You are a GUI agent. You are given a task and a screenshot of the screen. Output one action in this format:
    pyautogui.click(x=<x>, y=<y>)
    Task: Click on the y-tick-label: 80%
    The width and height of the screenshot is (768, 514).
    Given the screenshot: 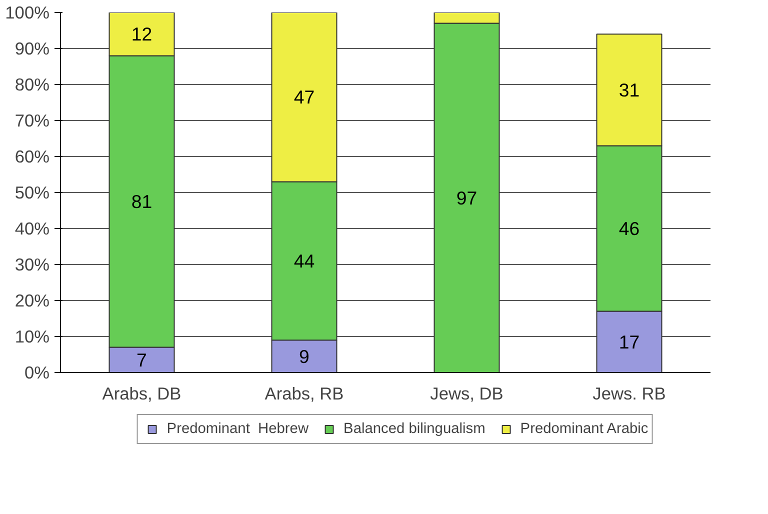 What is the action you would take?
    pyautogui.click(x=32, y=84)
    